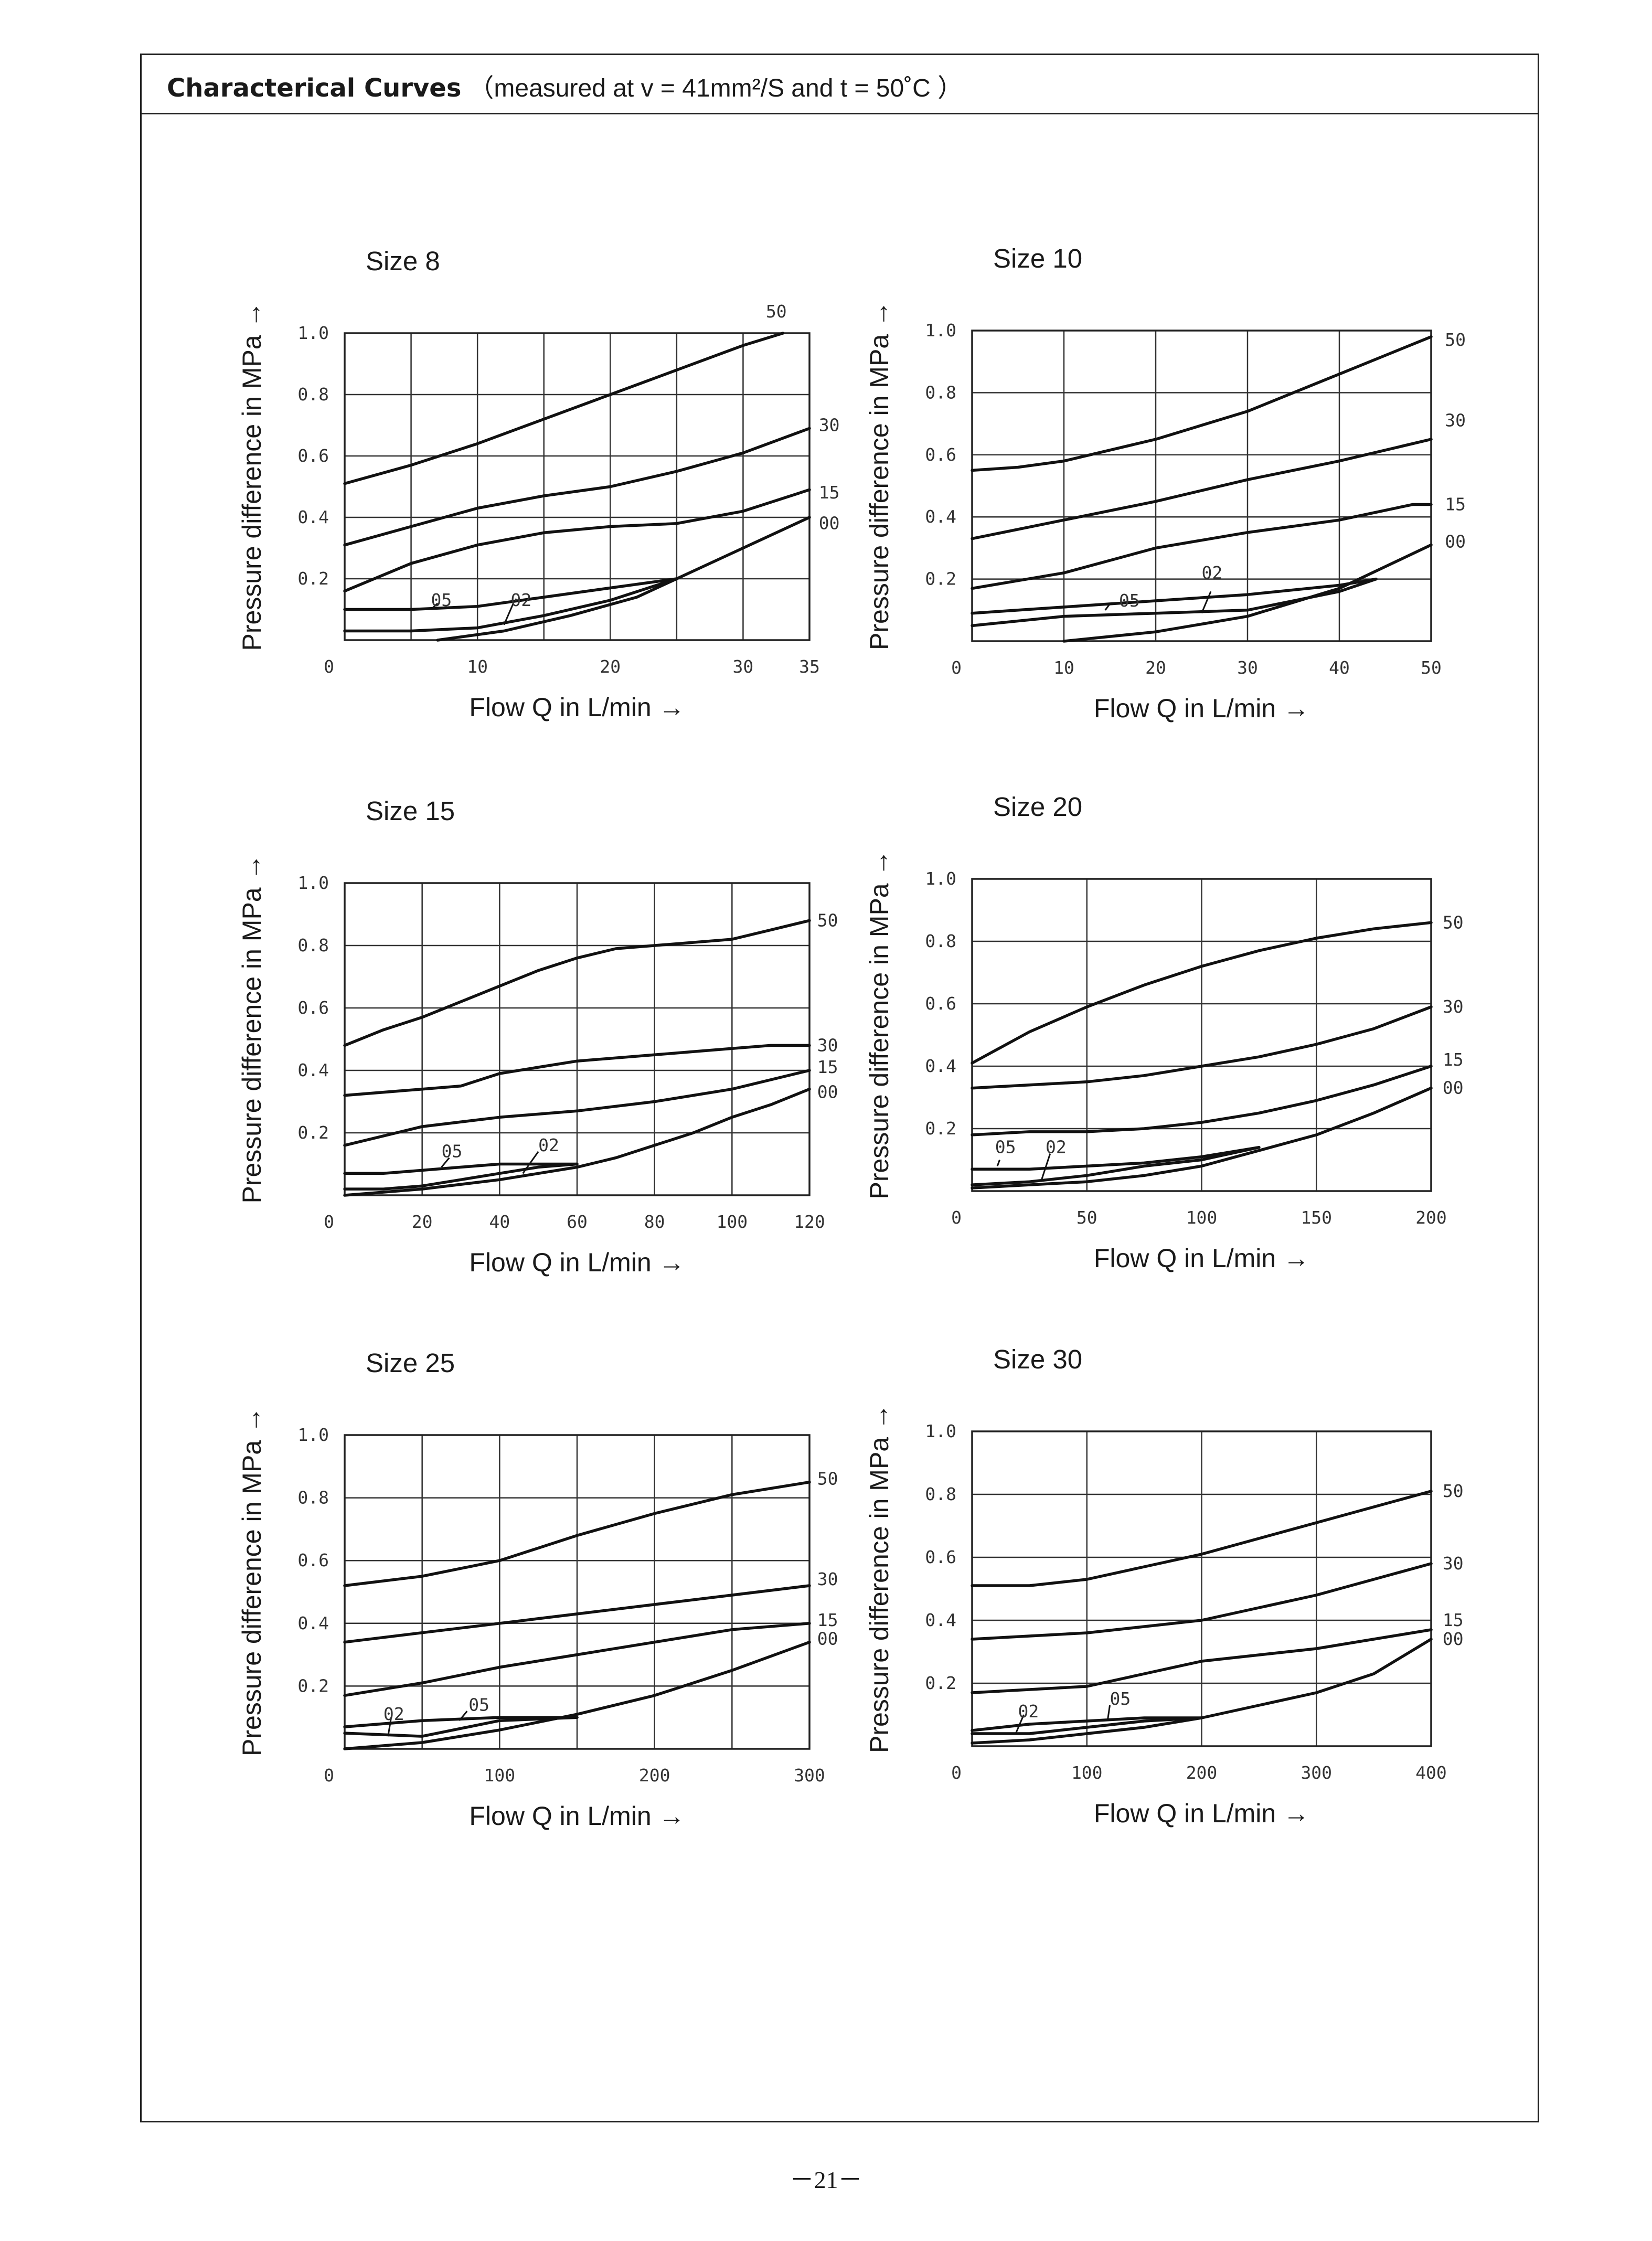 The width and height of the screenshot is (1652, 2241). Describe the element at coordinates (1316, 1217) in the screenshot. I see `x-tick-label: 150` at that location.